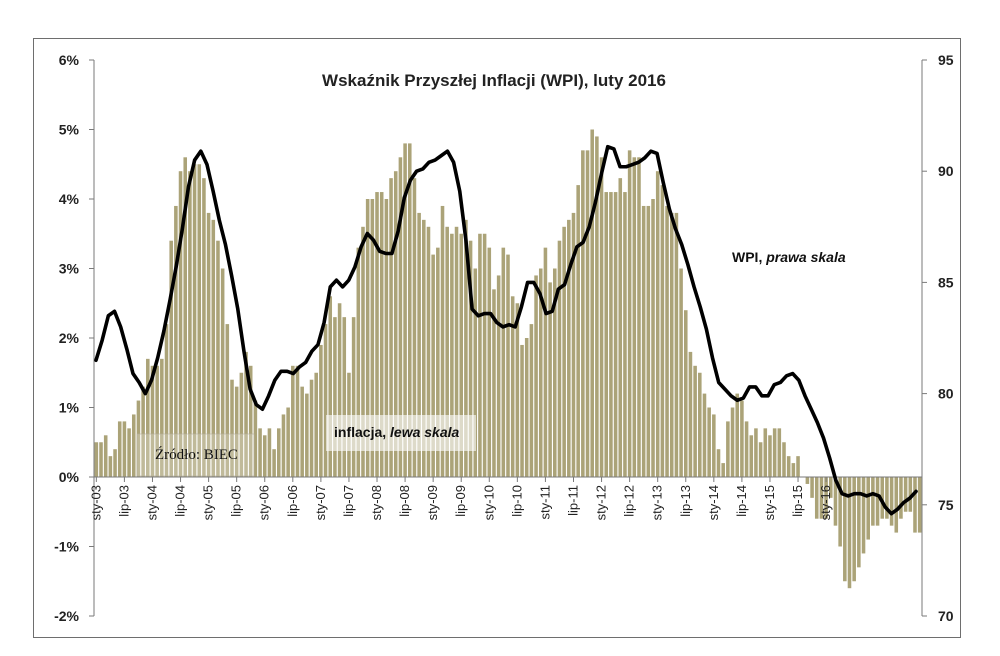 This screenshot has height=656, width=1000. I want to click on left-tick-label: -2%, so click(66, 616).